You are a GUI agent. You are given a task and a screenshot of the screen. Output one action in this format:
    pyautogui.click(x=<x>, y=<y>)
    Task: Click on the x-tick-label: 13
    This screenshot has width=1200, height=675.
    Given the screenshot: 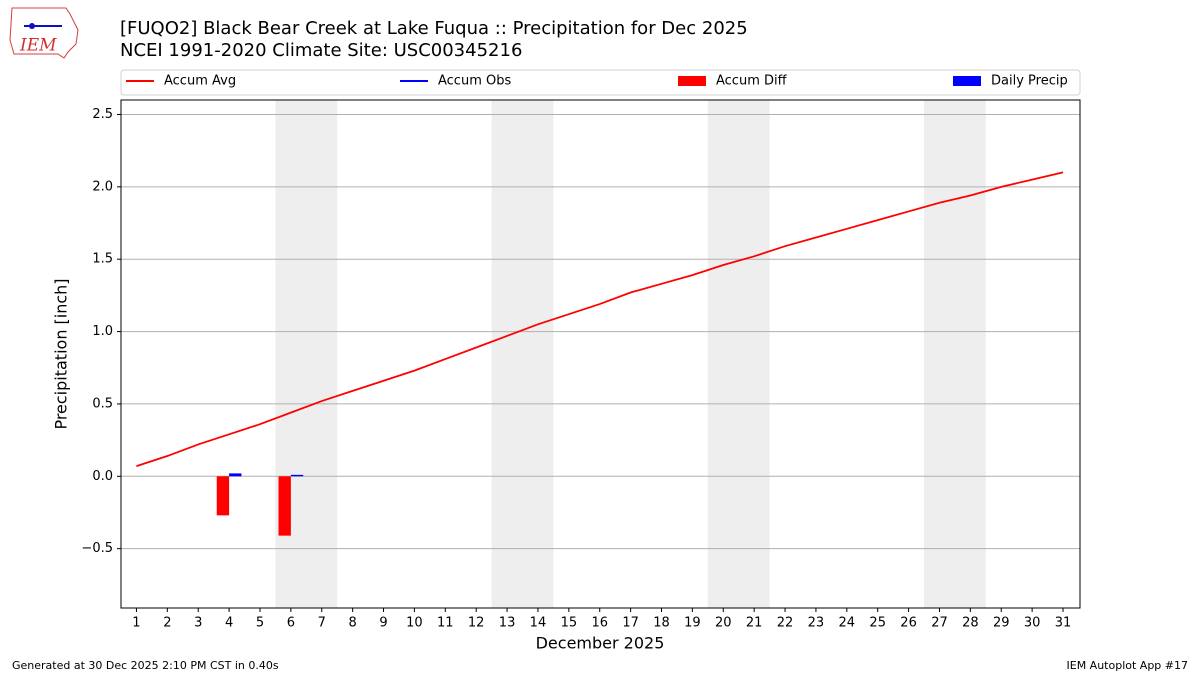 What is the action you would take?
    pyautogui.click(x=507, y=623)
    